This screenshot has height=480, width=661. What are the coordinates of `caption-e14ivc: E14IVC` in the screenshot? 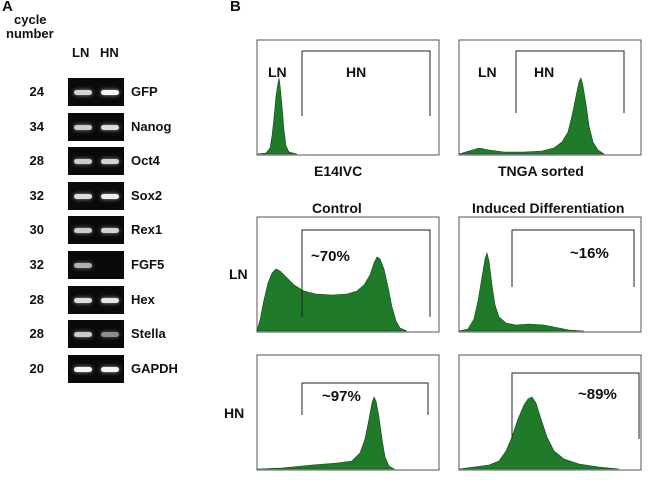 It's located at (338, 171).